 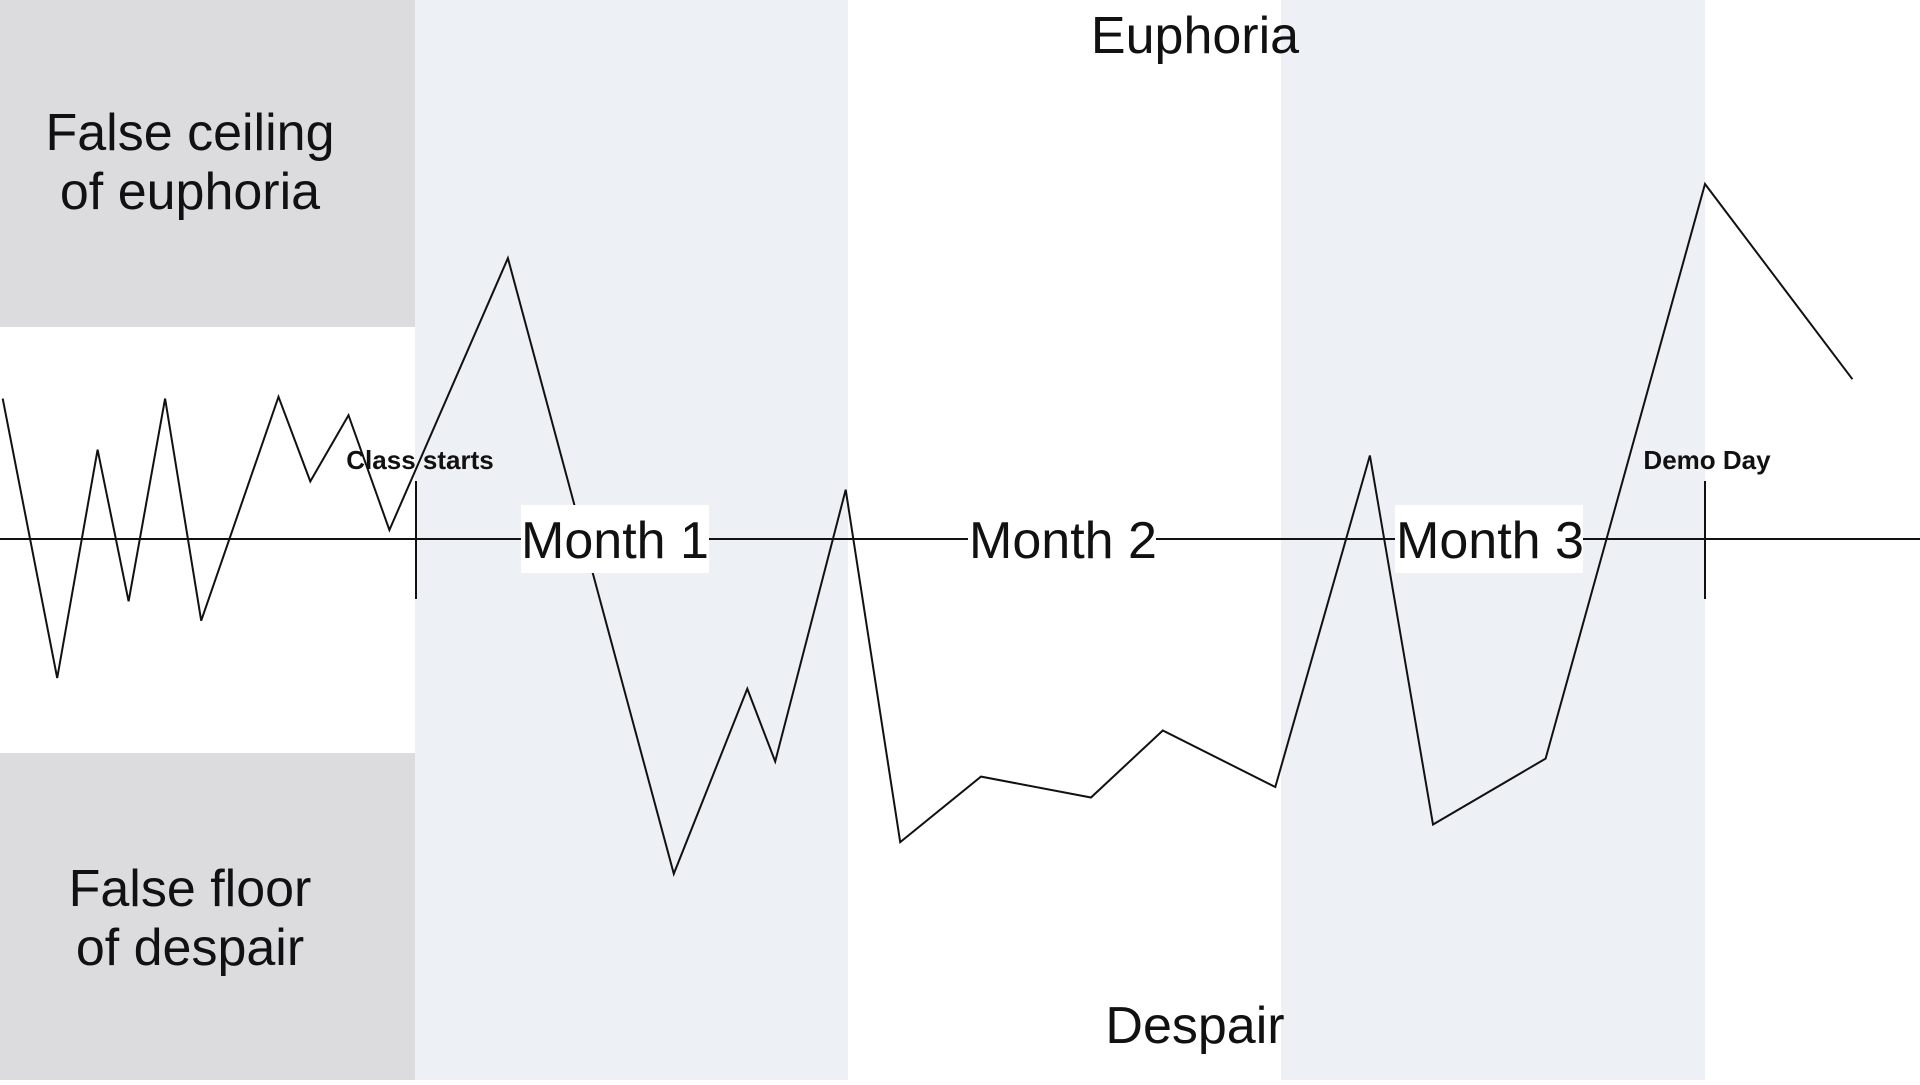 What do you see at coordinates (189, 133) in the screenshot?
I see `false-ceiling-label-line1: False ceiling` at bounding box center [189, 133].